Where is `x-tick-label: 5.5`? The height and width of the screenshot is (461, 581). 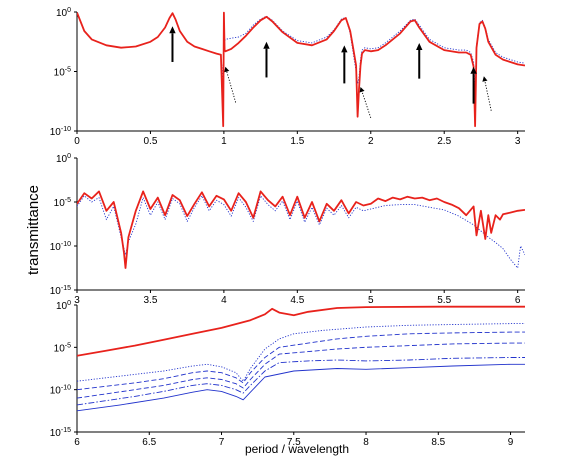
x-tick-label: 5.5 is located at coordinates (444, 300).